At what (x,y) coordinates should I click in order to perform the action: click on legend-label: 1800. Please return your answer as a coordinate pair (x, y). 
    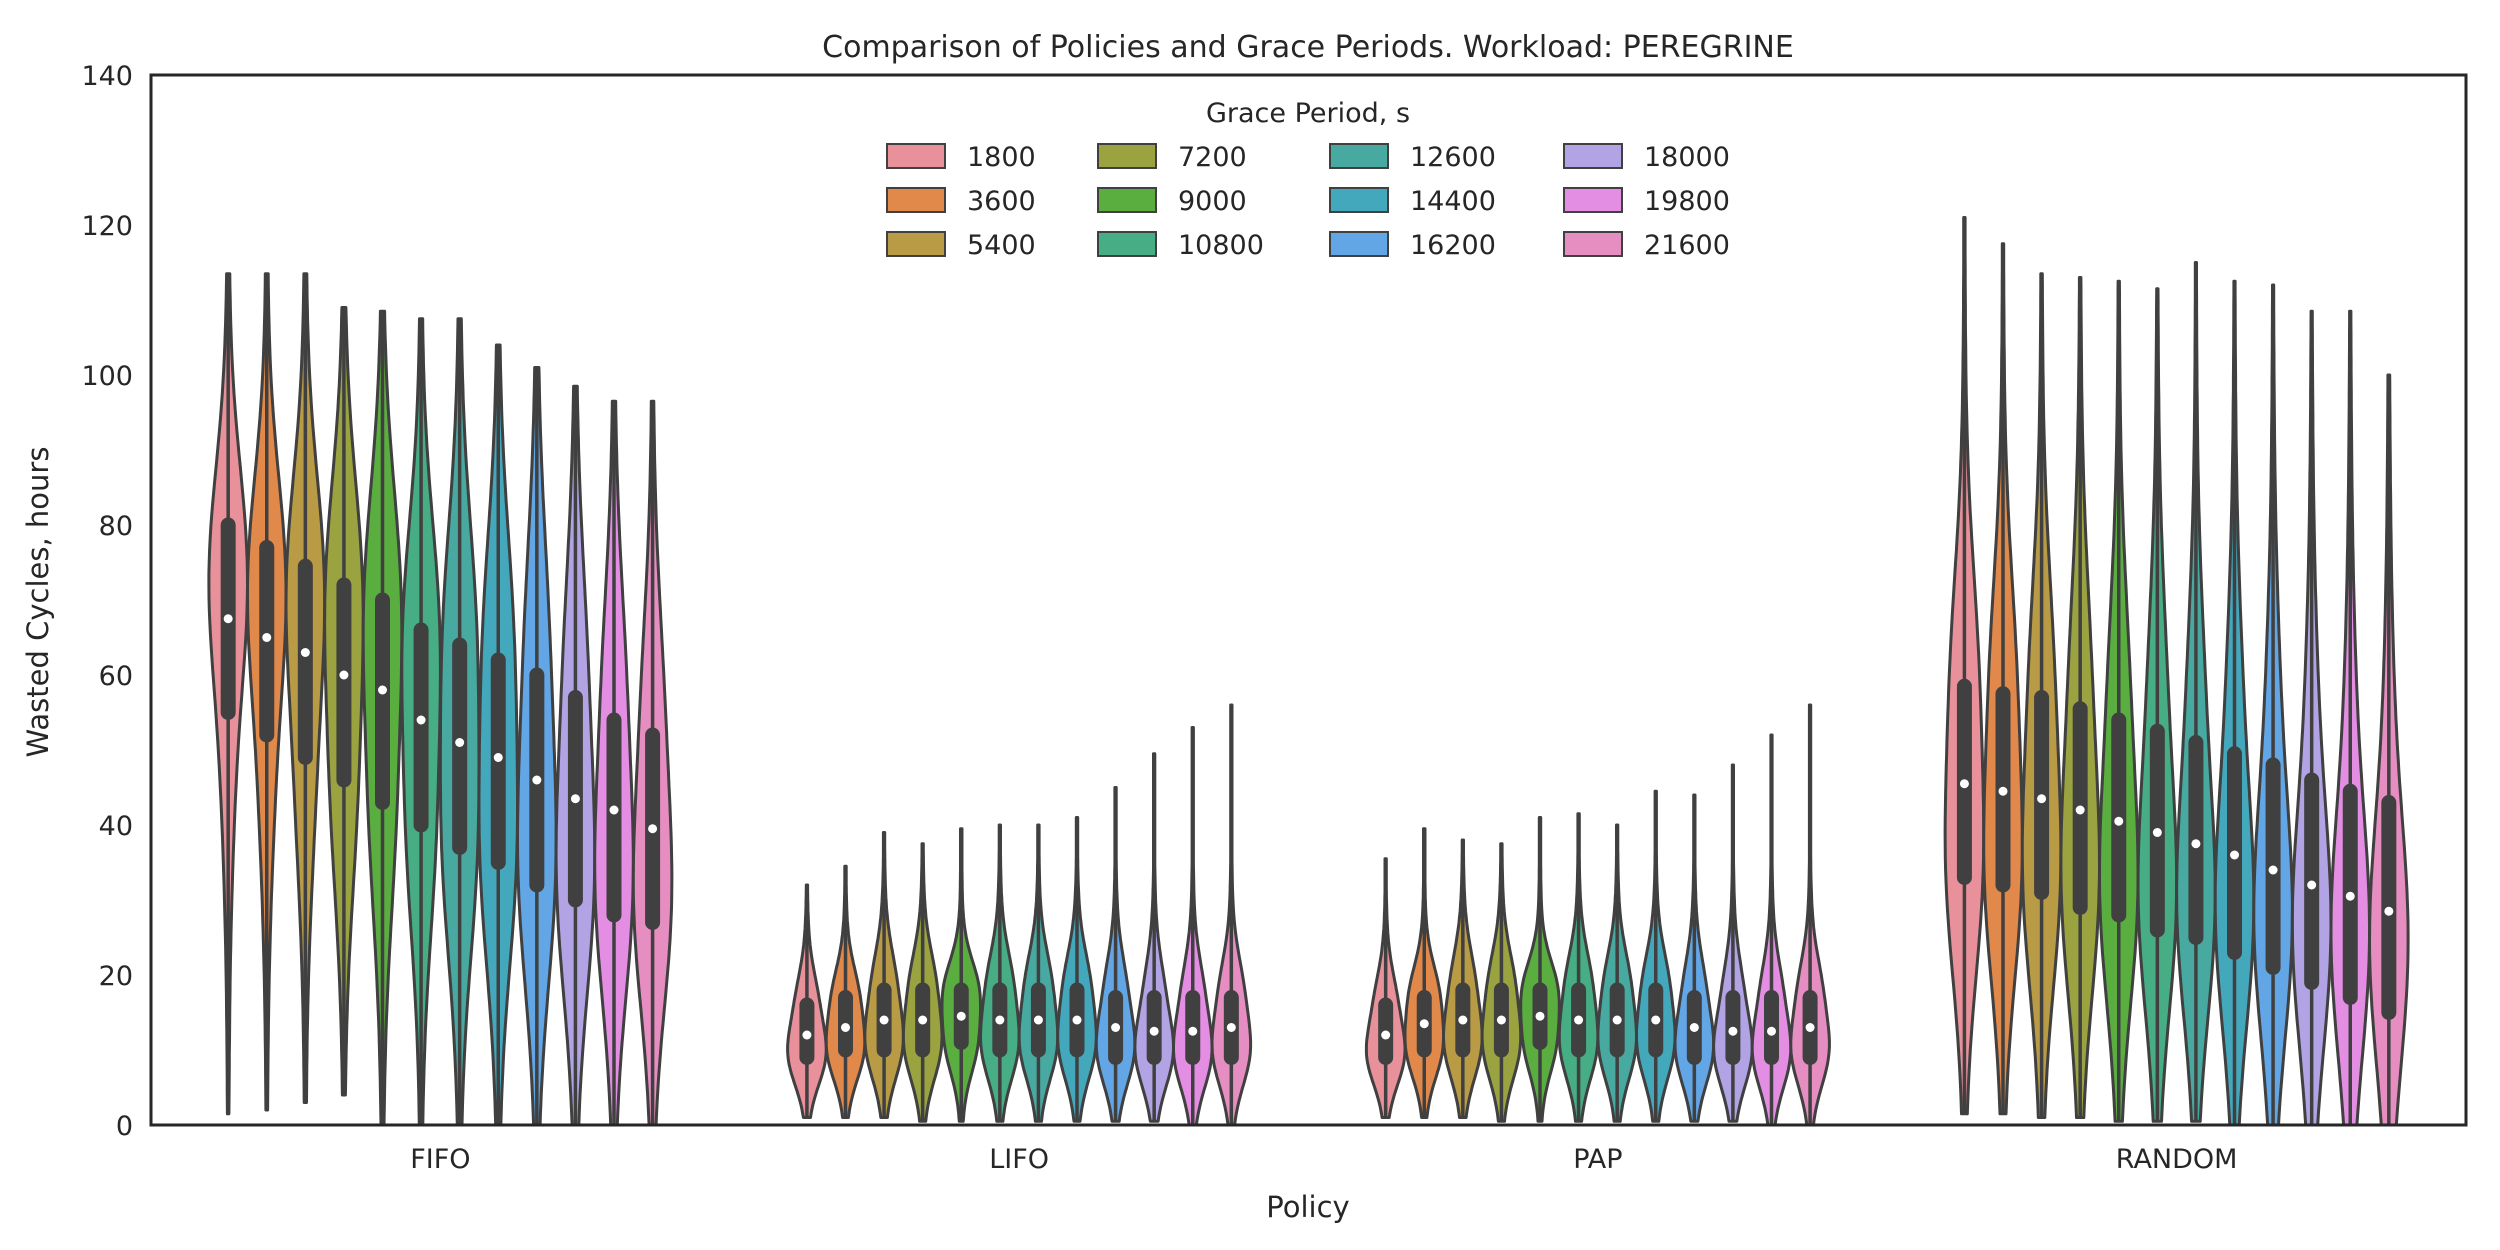
    Looking at the image, I should click on (1001, 157).